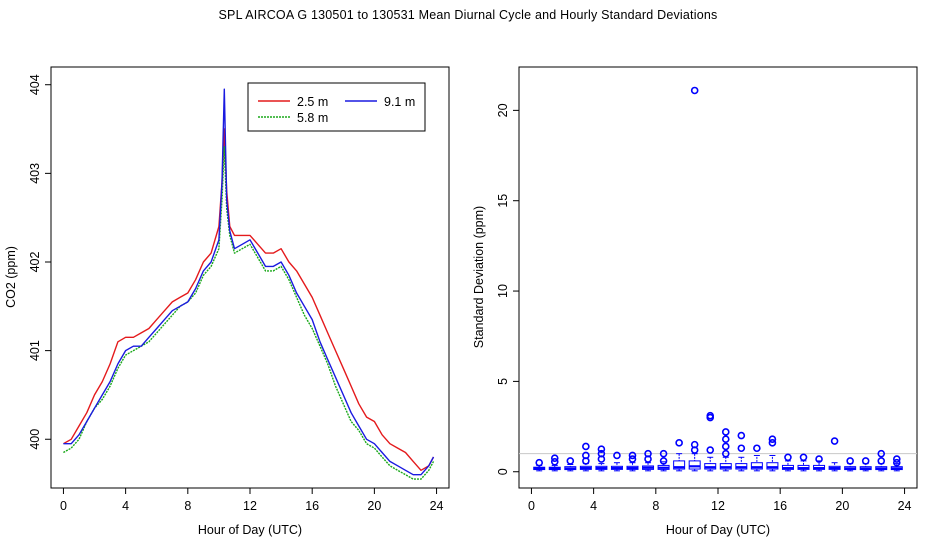 This screenshot has width=936, height=540. I want to click on left-x-axis-title: Hour of Day (UTC), so click(250, 530).